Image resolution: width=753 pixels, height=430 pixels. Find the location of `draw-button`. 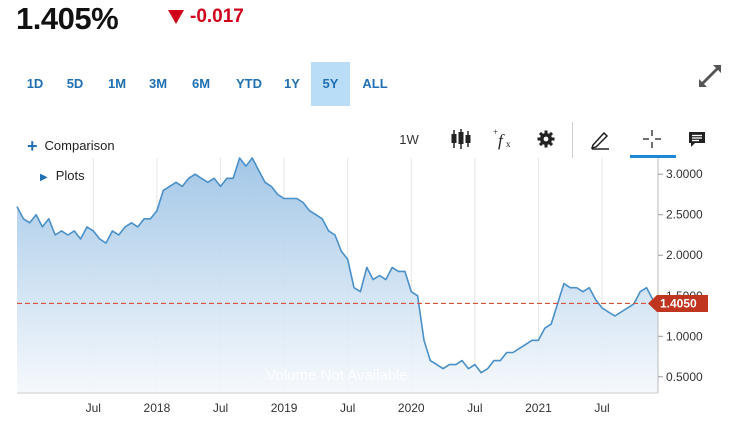

draw-button is located at coordinates (600, 139).